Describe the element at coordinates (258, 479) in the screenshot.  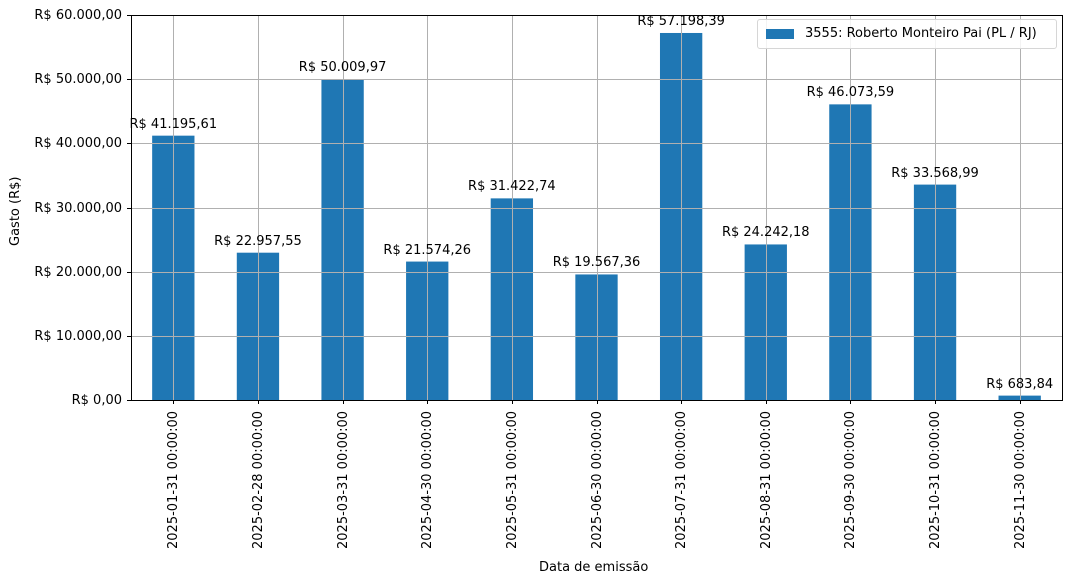
I see `x-tick-label: 2025-02-28 00:00:00` at that location.